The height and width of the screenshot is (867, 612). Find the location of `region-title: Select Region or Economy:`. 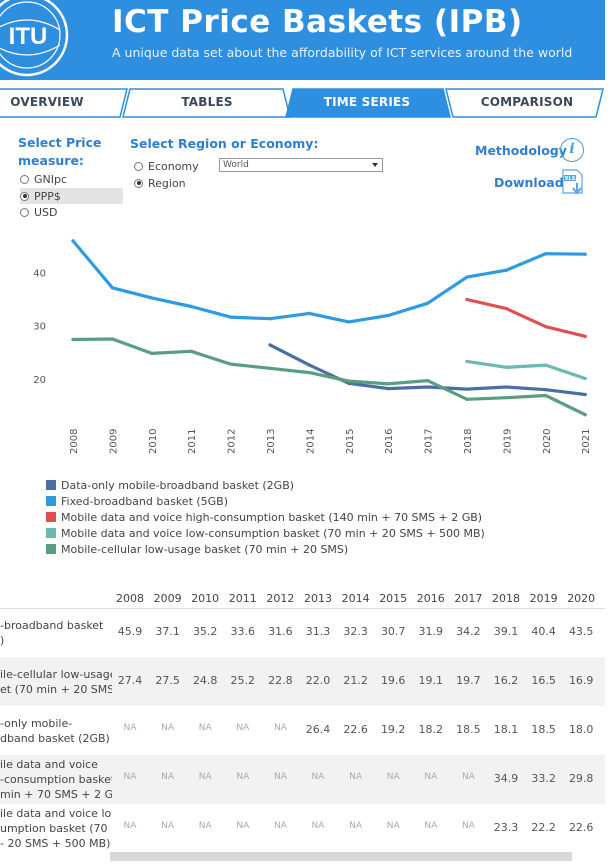

region-title: Select Region or Economy: is located at coordinates (224, 143).